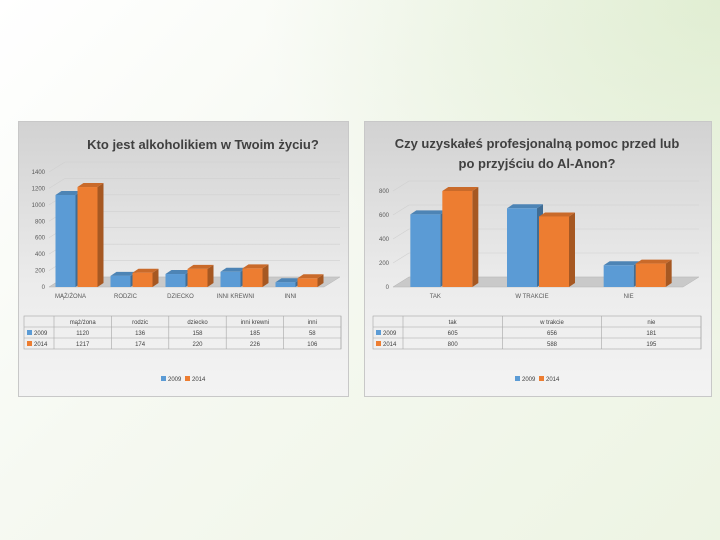 The width and height of the screenshot is (720, 540). What do you see at coordinates (126, 297) in the screenshot?
I see `x-category-label: RODZIC` at bounding box center [126, 297].